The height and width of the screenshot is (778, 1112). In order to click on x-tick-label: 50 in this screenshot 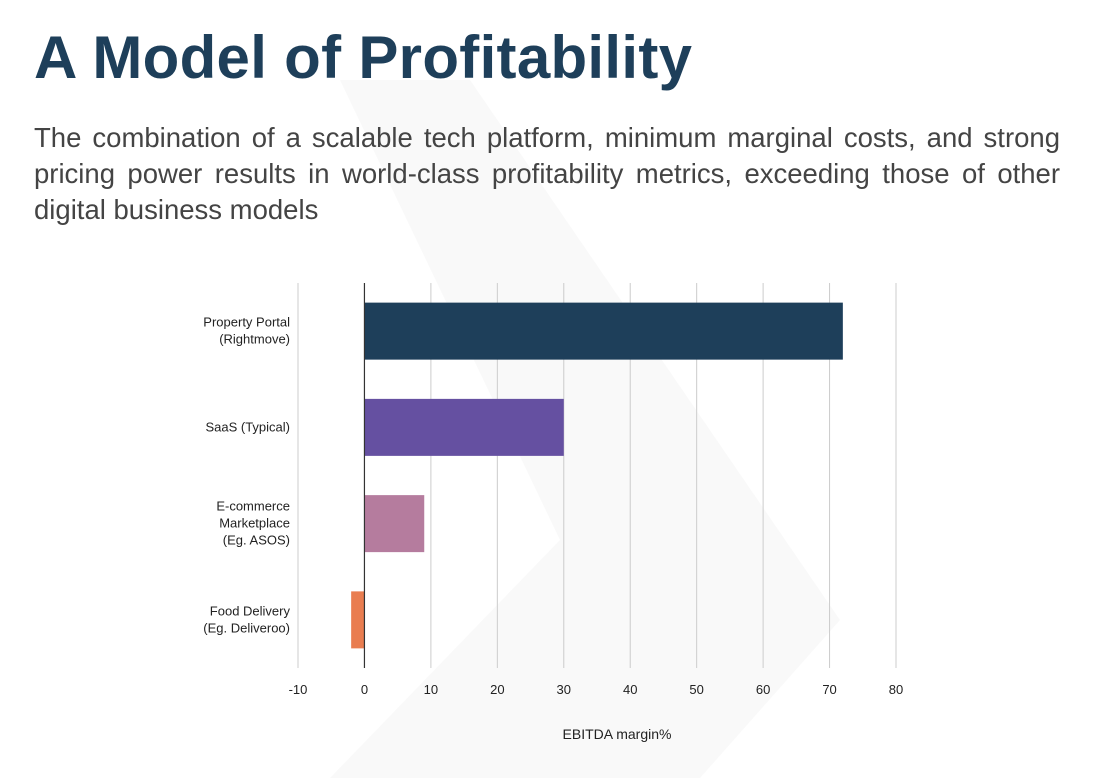, I will do `click(696, 689)`.